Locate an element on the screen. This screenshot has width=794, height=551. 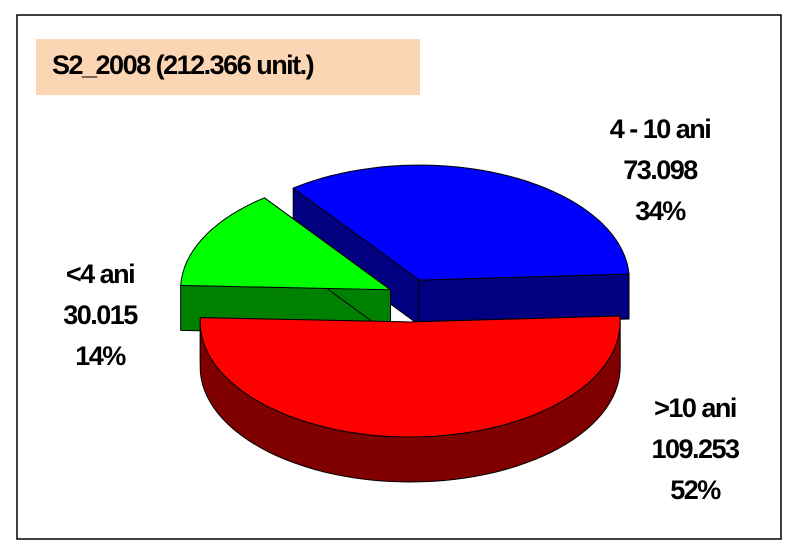
title-box is located at coordinates (228, 67).